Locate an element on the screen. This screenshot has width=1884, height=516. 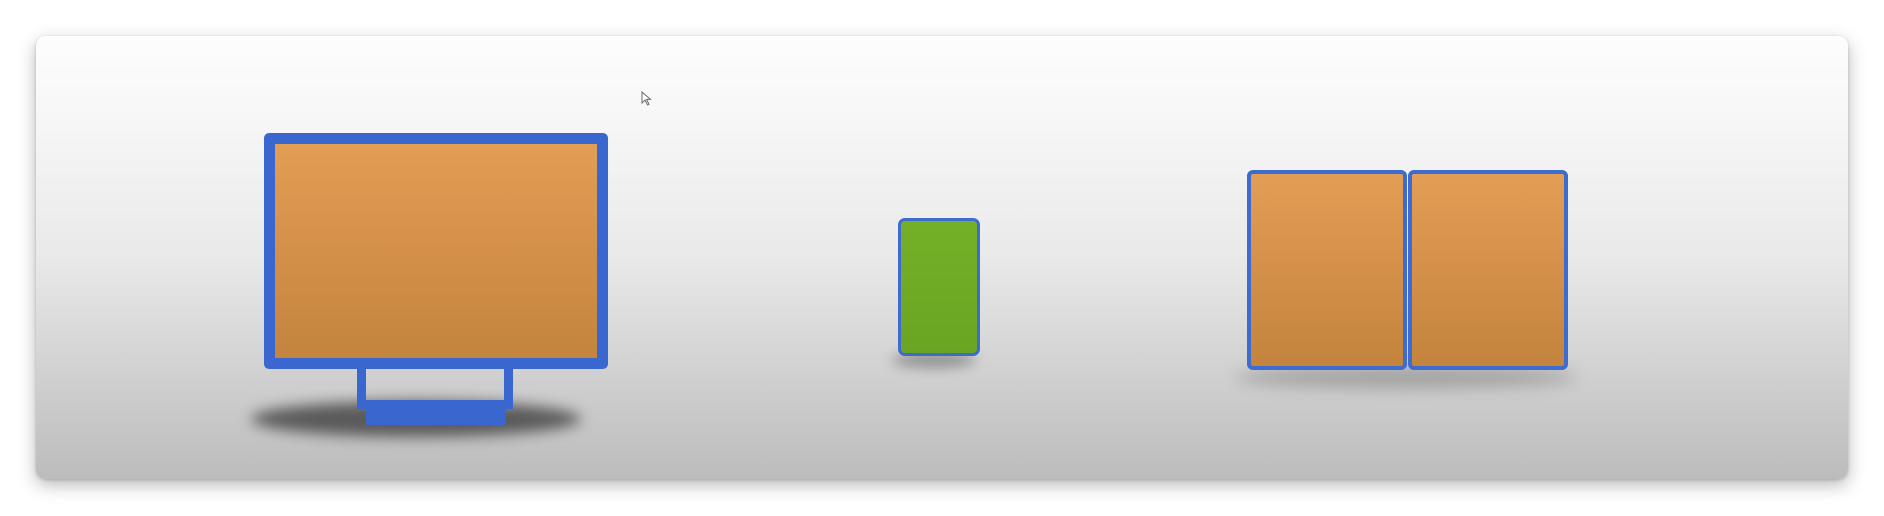
mouse-cursor-icon is located at coordinates (646, 98).